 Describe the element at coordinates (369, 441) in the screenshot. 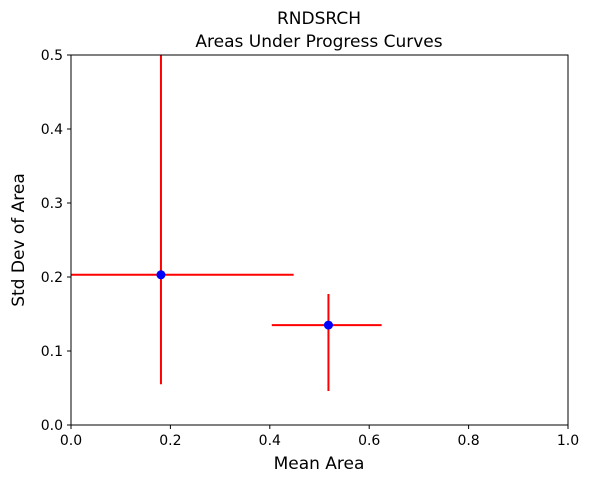

I see `x-tick-label: 0.6` at that location.